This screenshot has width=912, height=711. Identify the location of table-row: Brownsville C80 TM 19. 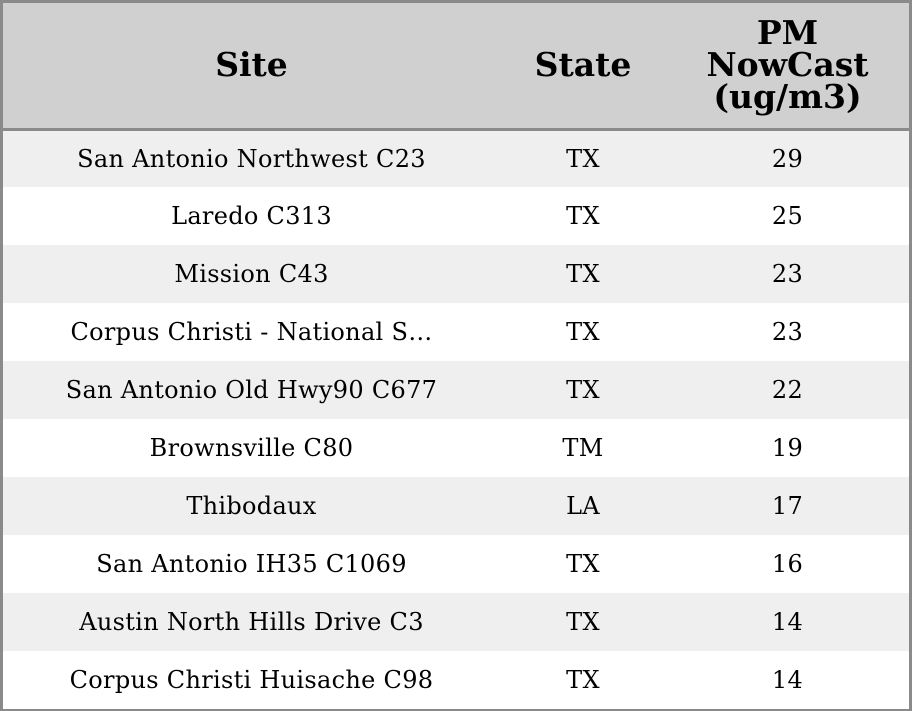
(456, 448).